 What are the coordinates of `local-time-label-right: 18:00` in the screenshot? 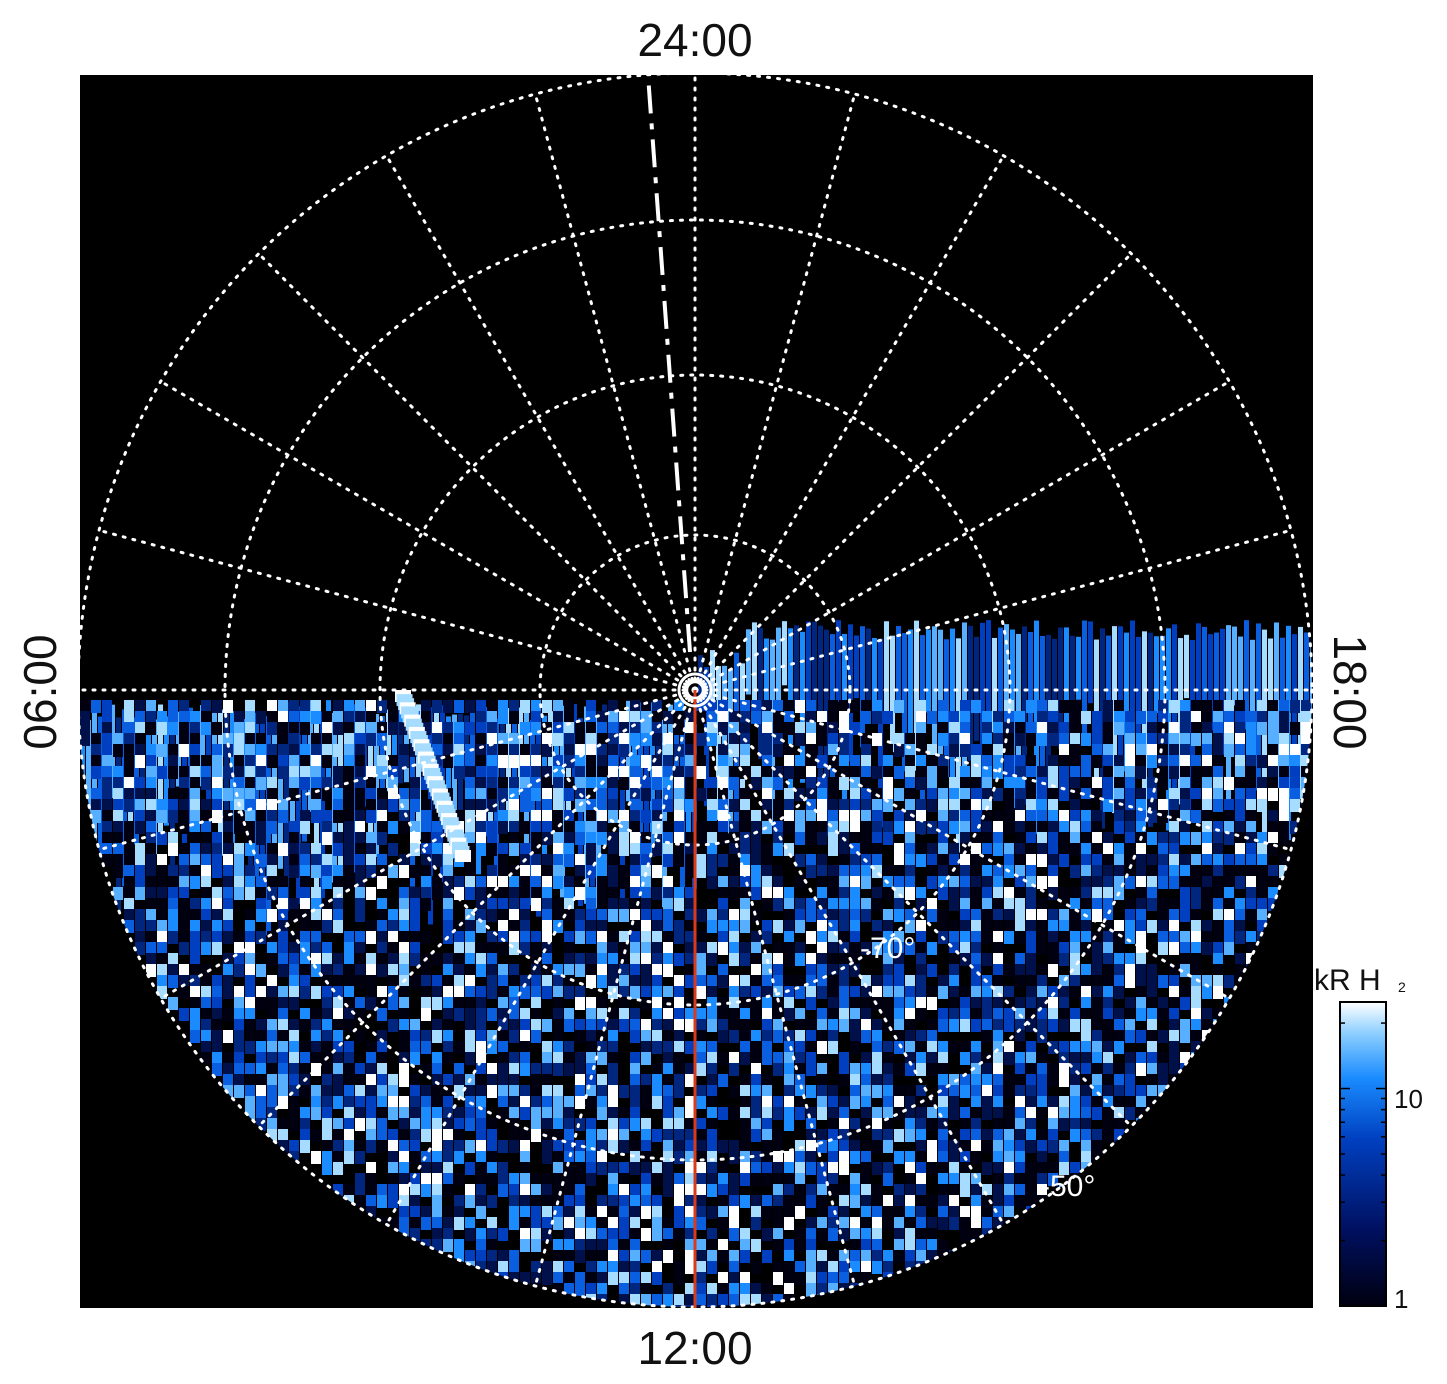 It's located at (1350, 691).